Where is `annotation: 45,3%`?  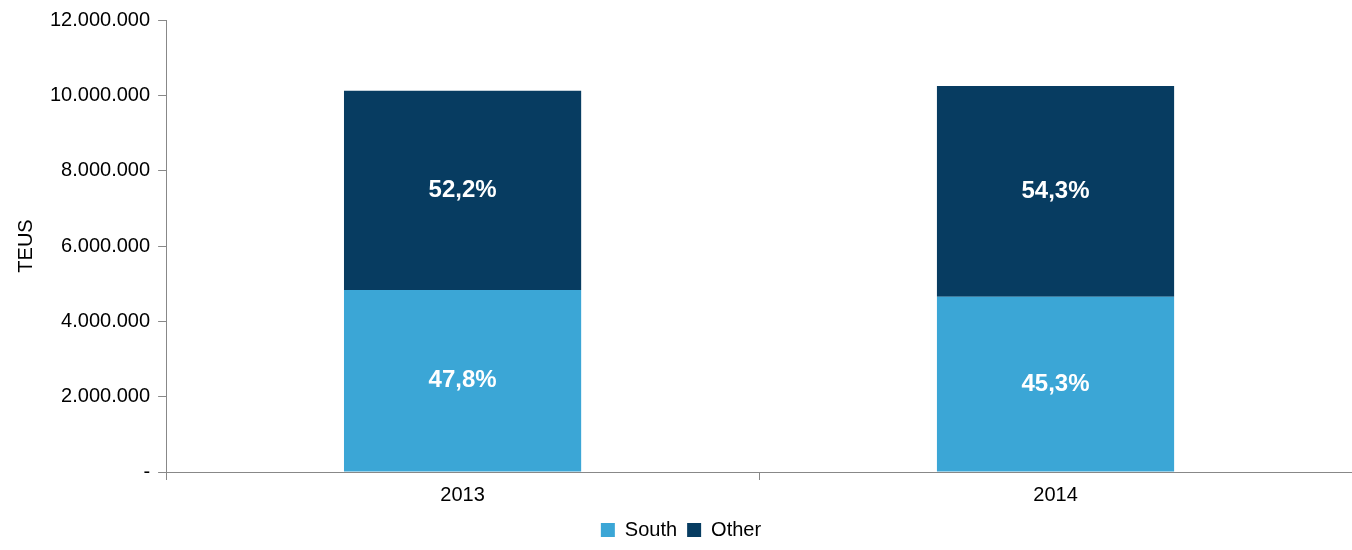 annotation: 45,3% is located at coordinates (1055, 382).